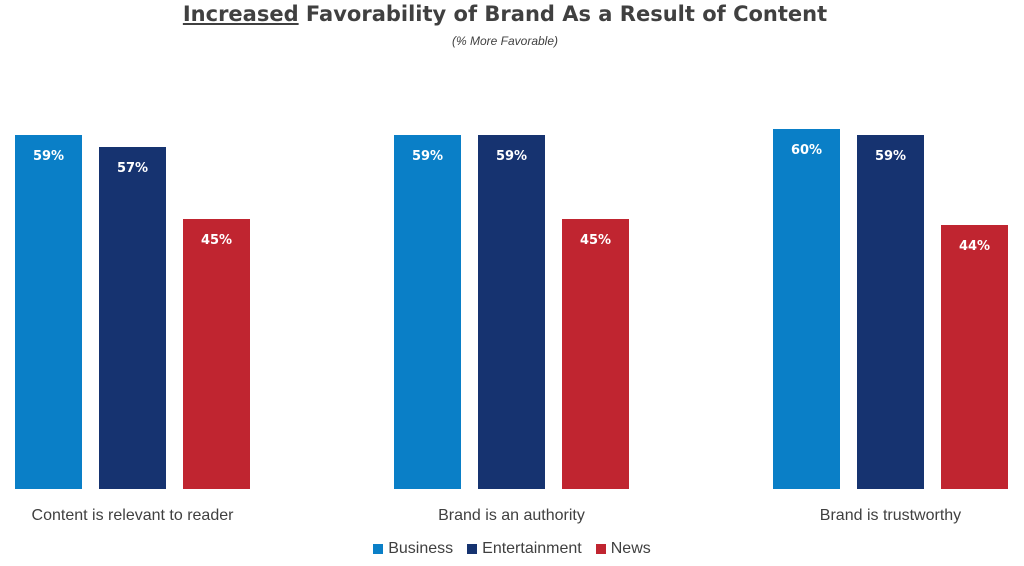 This screenshot has height=566, width=1024. I want to click on bar-entertainment-brand-is-an-authority, so click(511, 312).